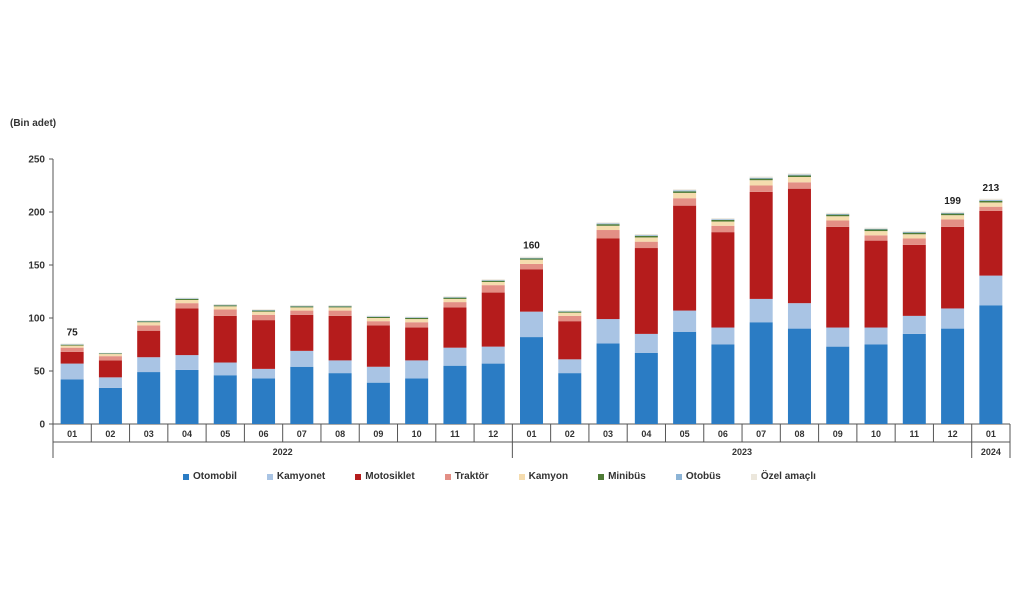 The width and height of the screenshot is (1024, 607). What do you see at coordinates (417, 434) in the screenshot?
I see `x-tick-label: 10` at bounding box center [417, 434].